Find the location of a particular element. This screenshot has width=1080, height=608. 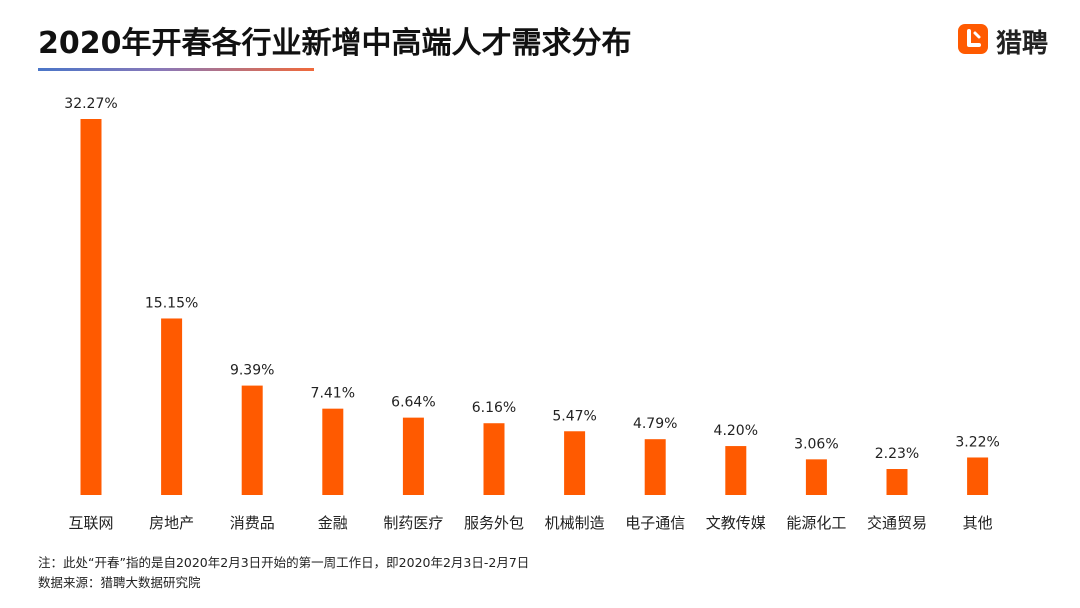

value-label-1: 15.15% is located at coordinates (171, 303).